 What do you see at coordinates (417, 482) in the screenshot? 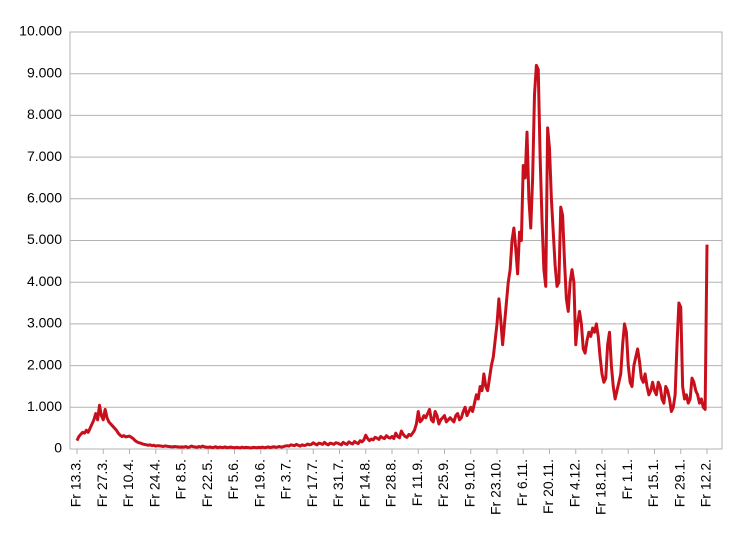
I see `x-tick-label: Fr 11.9.` at bounding box center [417, 482].